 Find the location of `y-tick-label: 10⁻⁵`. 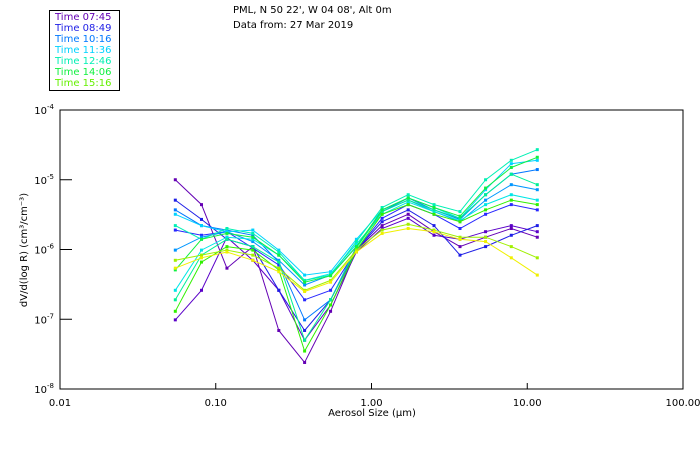

y-tick-label: 10⁻⁵ is located at coordinates (44, 180).